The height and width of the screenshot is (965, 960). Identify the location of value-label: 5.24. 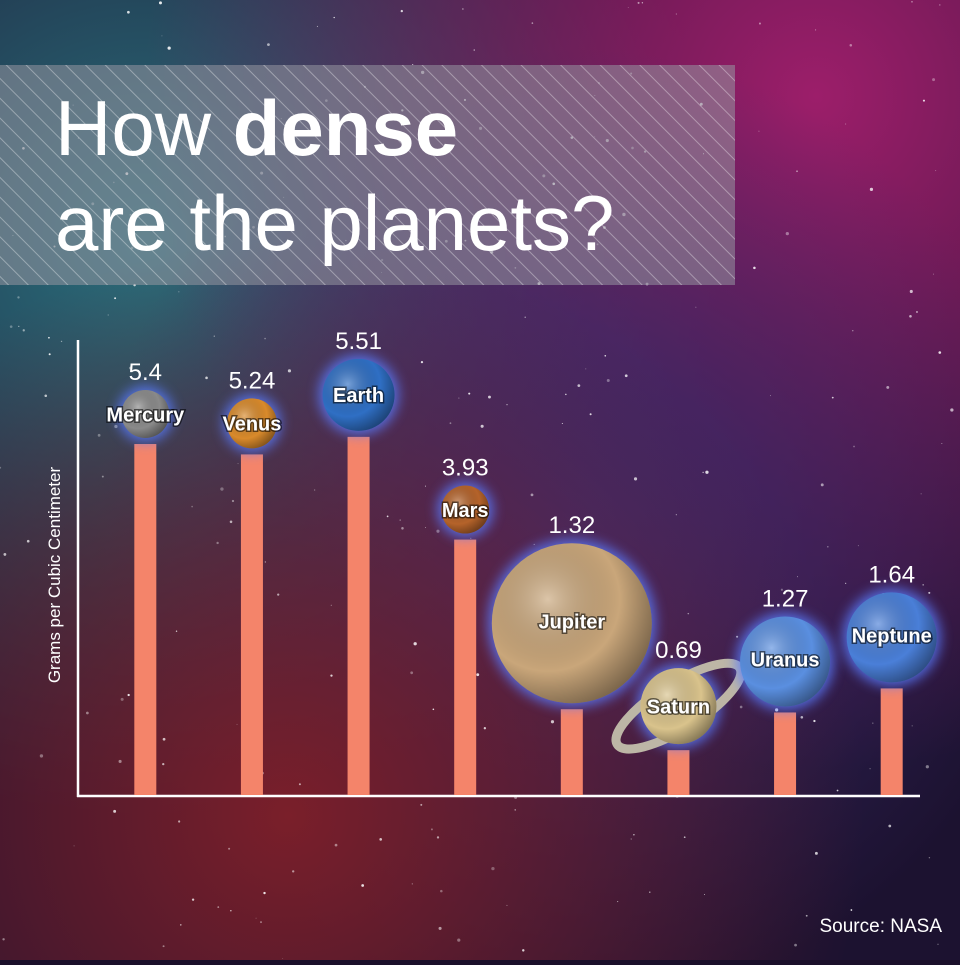
(252, 380).